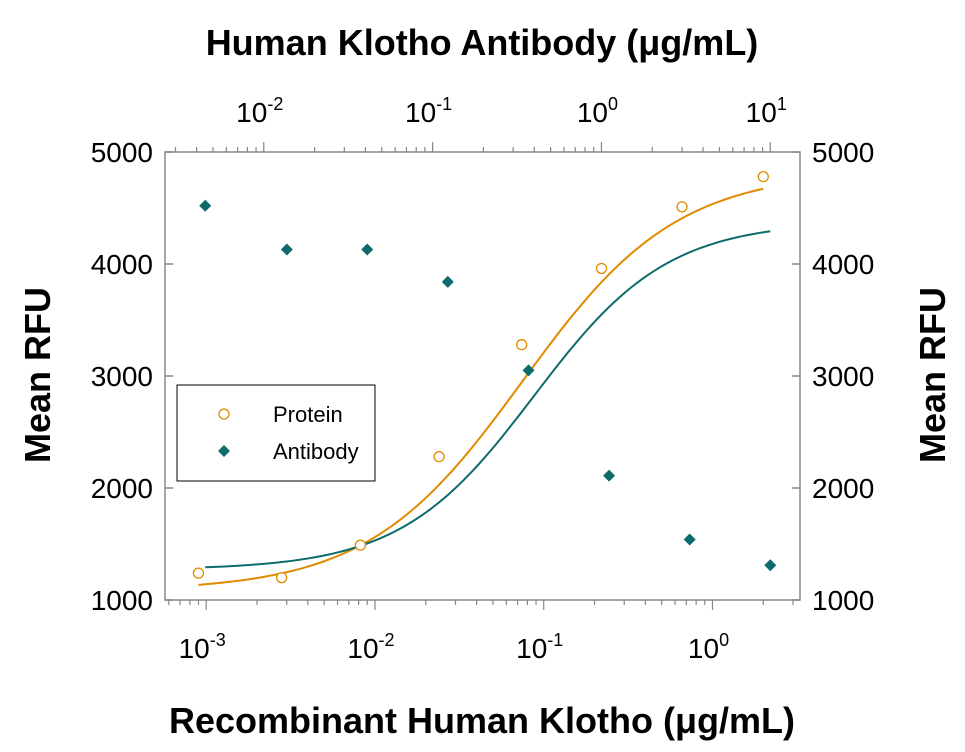 This screenshot has height=752, width=965. What do you see at coordinates (480, 123) in the screenshot?
I see `top-x-axis: 10⁻² 10⁻¹ 10⁰ 10¹` at bounding box center [480, 123].